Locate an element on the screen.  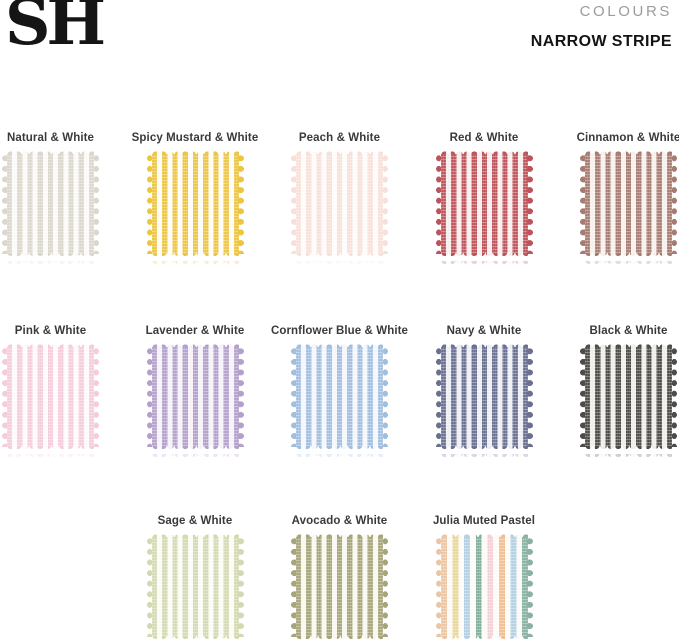
swatch-cell: Pink & White is located at coordinates (50, 389).